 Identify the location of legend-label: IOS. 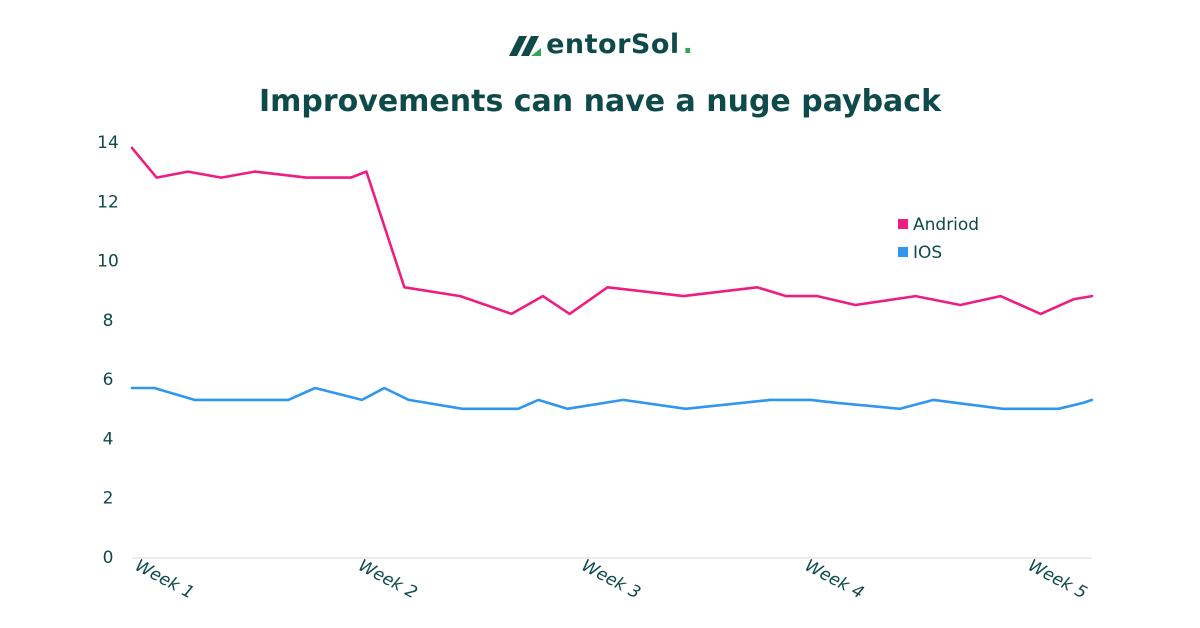
(927, 253).